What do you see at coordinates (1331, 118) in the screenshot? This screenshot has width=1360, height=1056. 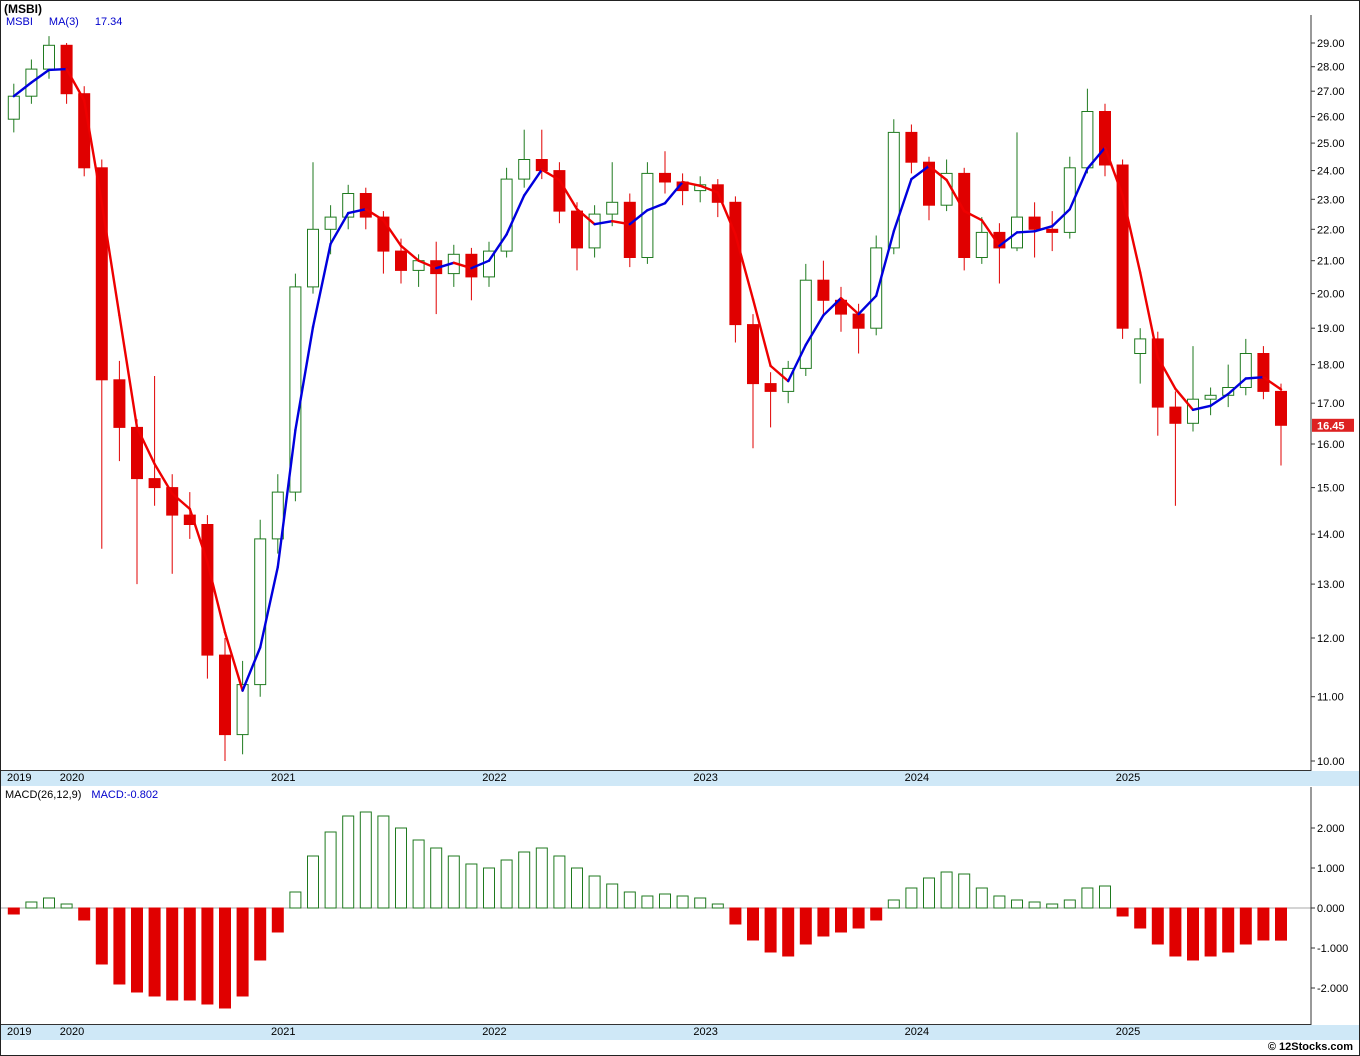 I see `price-axis-label: 26.00` at bounding box center [1331, 118].